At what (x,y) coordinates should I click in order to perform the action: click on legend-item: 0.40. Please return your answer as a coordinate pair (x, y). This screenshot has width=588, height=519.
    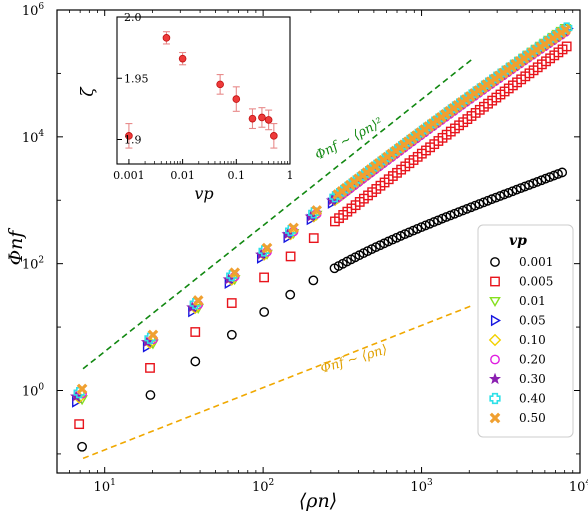
    Looking at the image, I should click on (517, 399).